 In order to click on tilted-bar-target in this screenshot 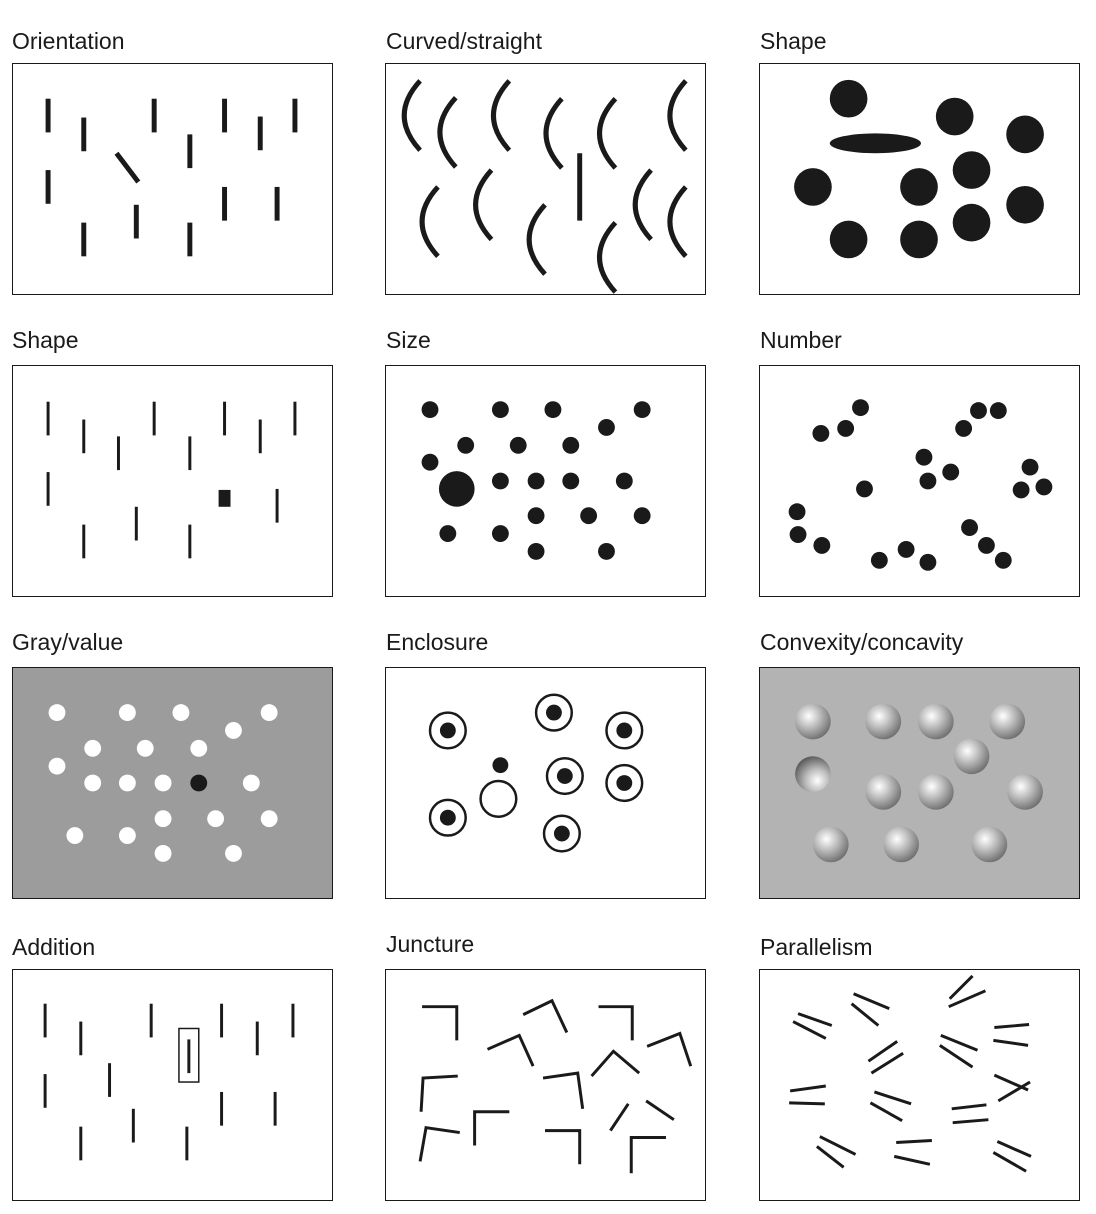, I will do `click(127, 167)`.